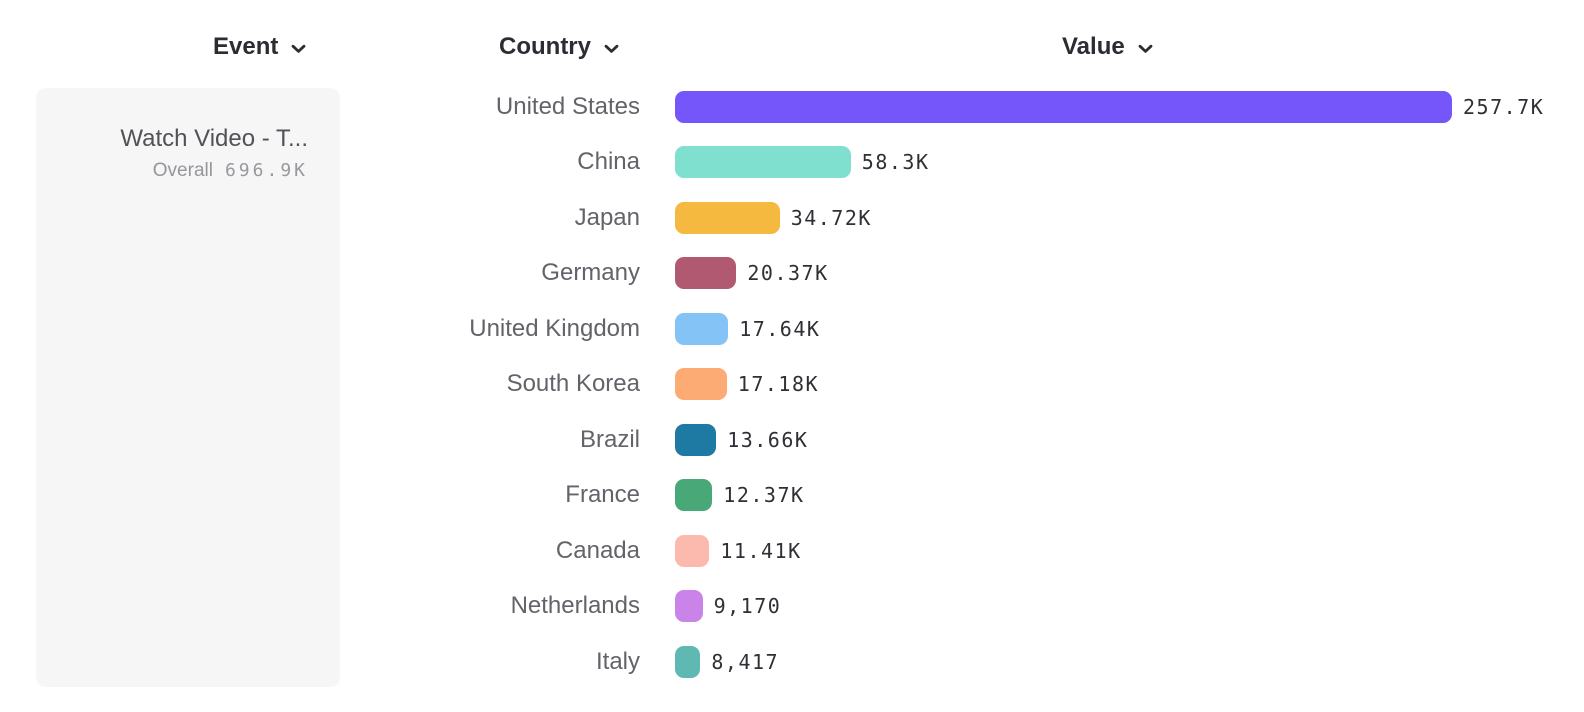 The image size is (1584, 712). What do you see at coordinates (266, 170) in the screenshot?
I see `overall-value: 696.9K` at bounding box center [266, 170].